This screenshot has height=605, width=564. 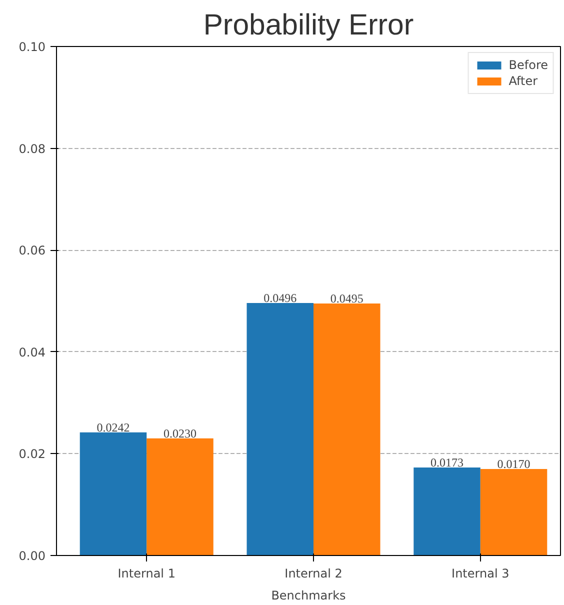 What do you see at coordinates (528, 65) in the screenshot?
I see `legend-label: Before` at bounding box center [528, 65].